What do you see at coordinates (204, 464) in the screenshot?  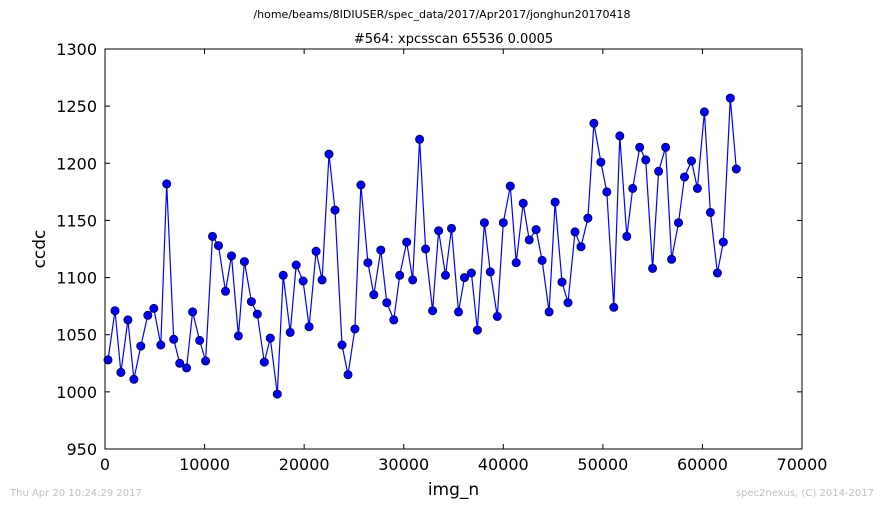 I see `x-tick-label: 10000` at bounding box center [204, 464].